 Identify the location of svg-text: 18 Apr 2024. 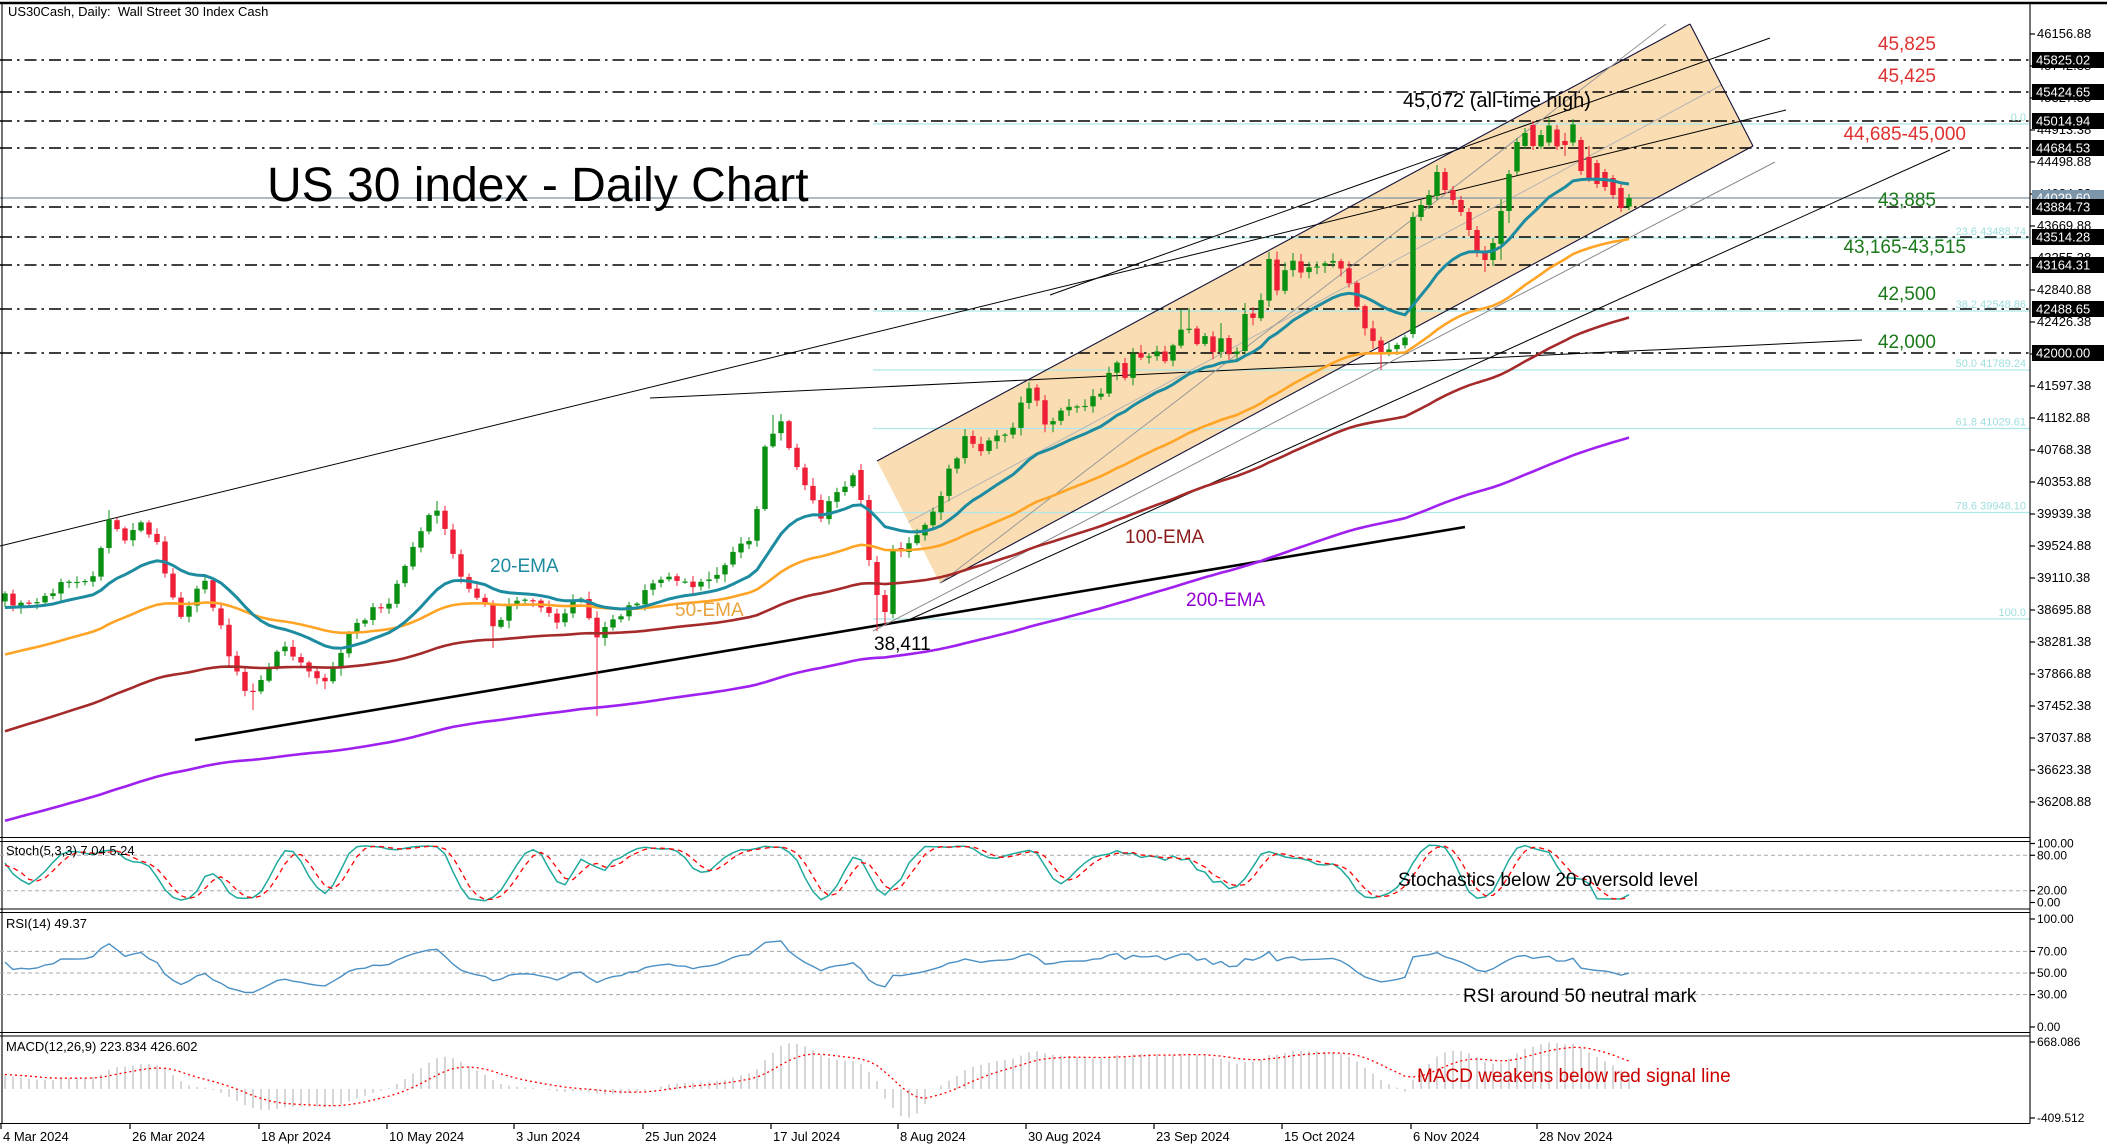
(296, 1136).